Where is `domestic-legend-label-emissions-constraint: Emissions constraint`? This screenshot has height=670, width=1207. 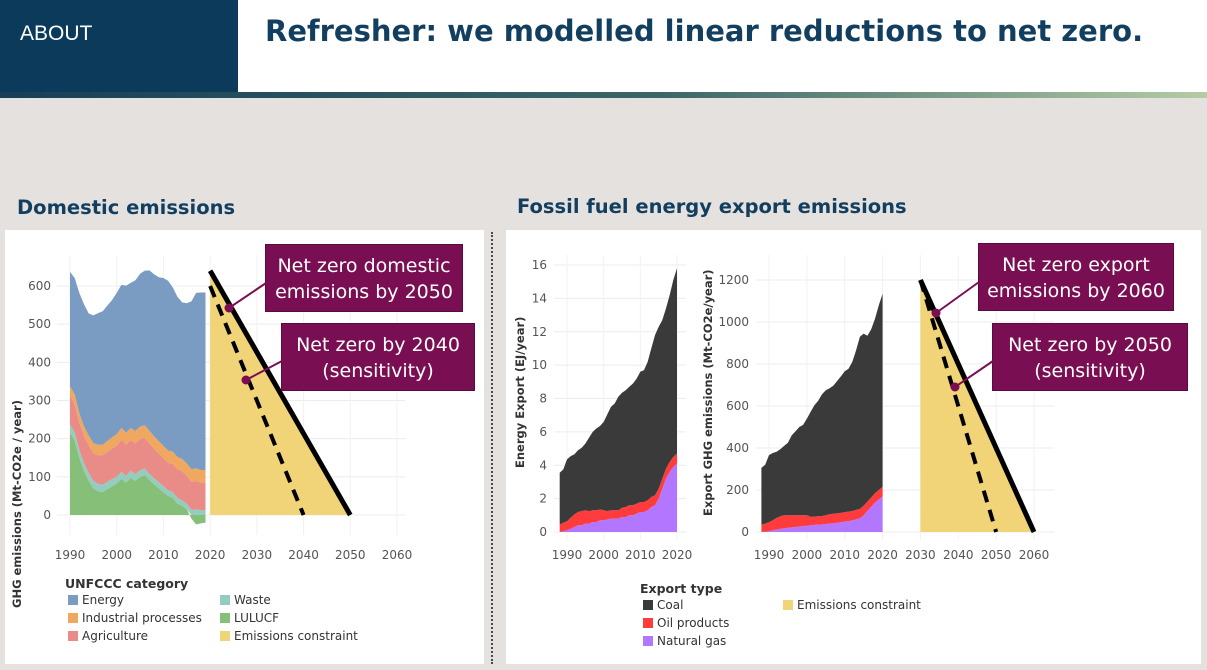
domestic-legend-label-emissions-constraint: Emissions constraint is located at coordinates (296, 636).